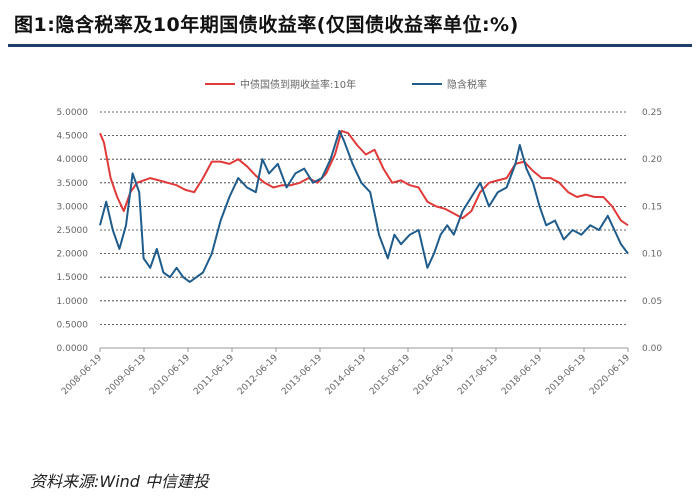 This screenshot has width=700, height=500. Describe the element at coordinates (73, 160) in the screenshot. I see `y-left-tick-label: 4.0000` at that location.